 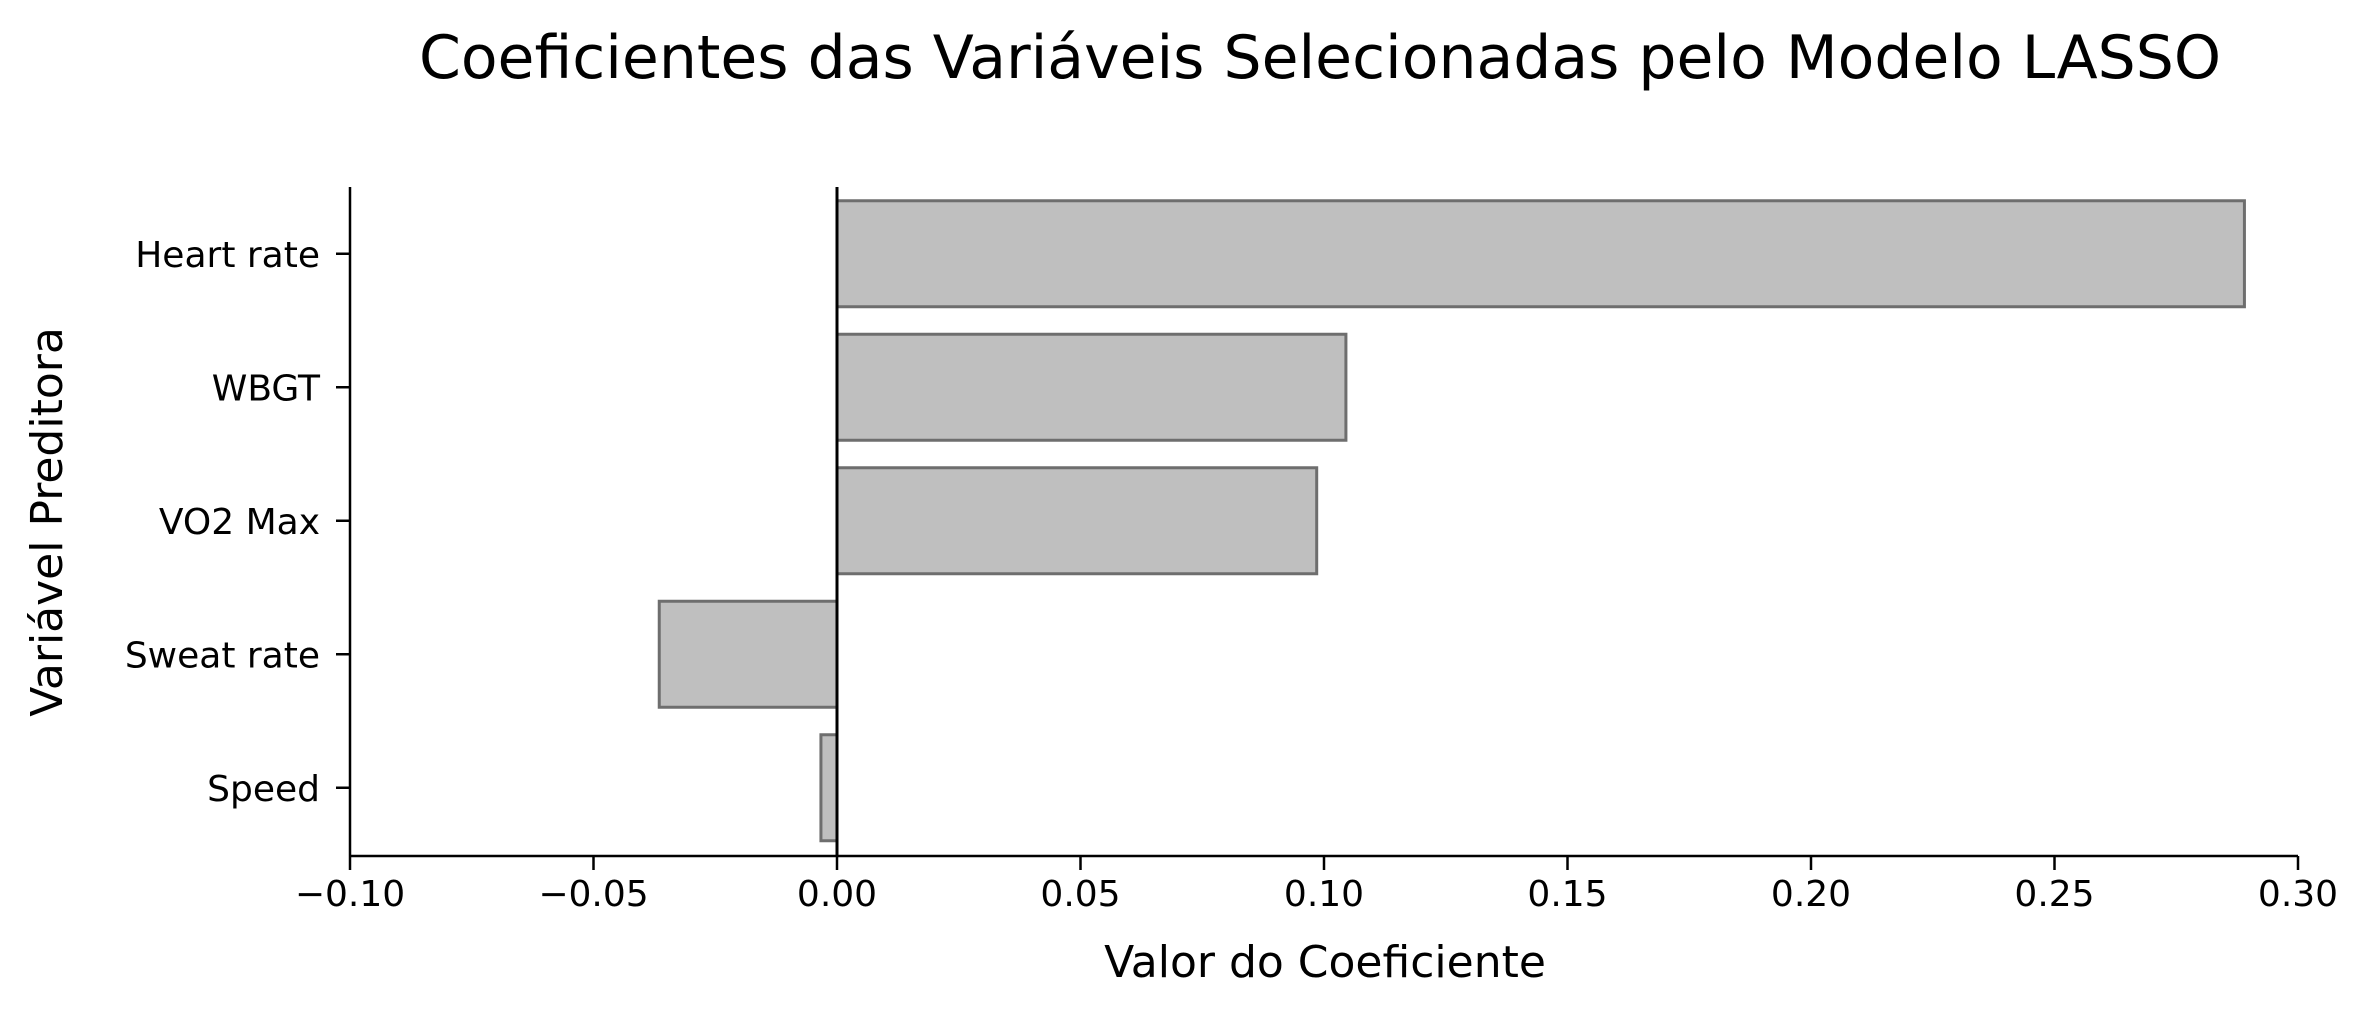 I want to click on bar-heart-rate, so click(x=1540, y=254).